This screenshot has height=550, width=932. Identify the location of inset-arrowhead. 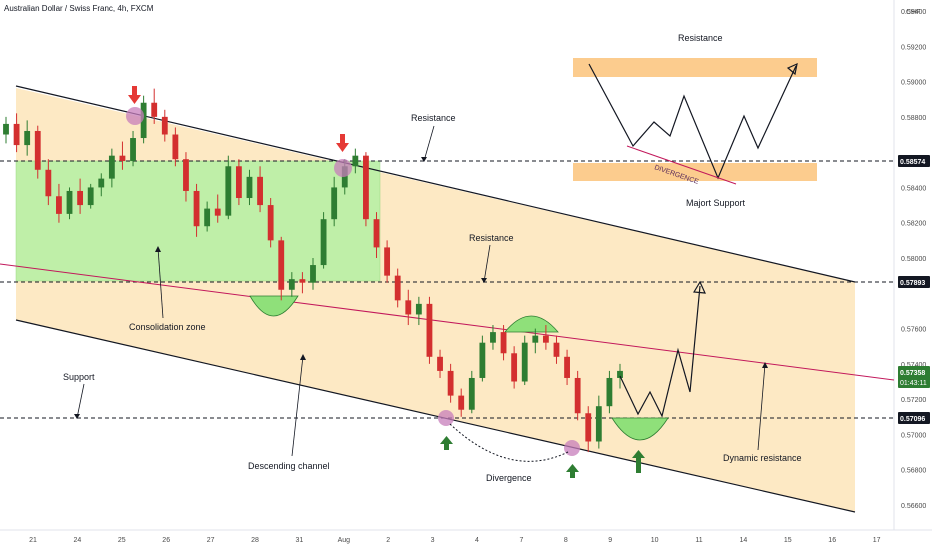
(792, 69).